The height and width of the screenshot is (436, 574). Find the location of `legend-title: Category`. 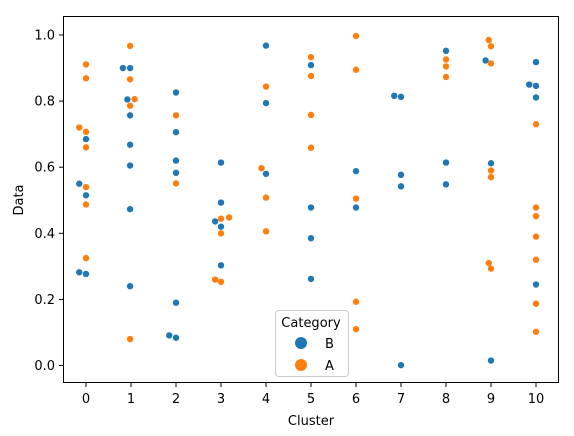

legend-title: Category is located at coordinates (311, 323).